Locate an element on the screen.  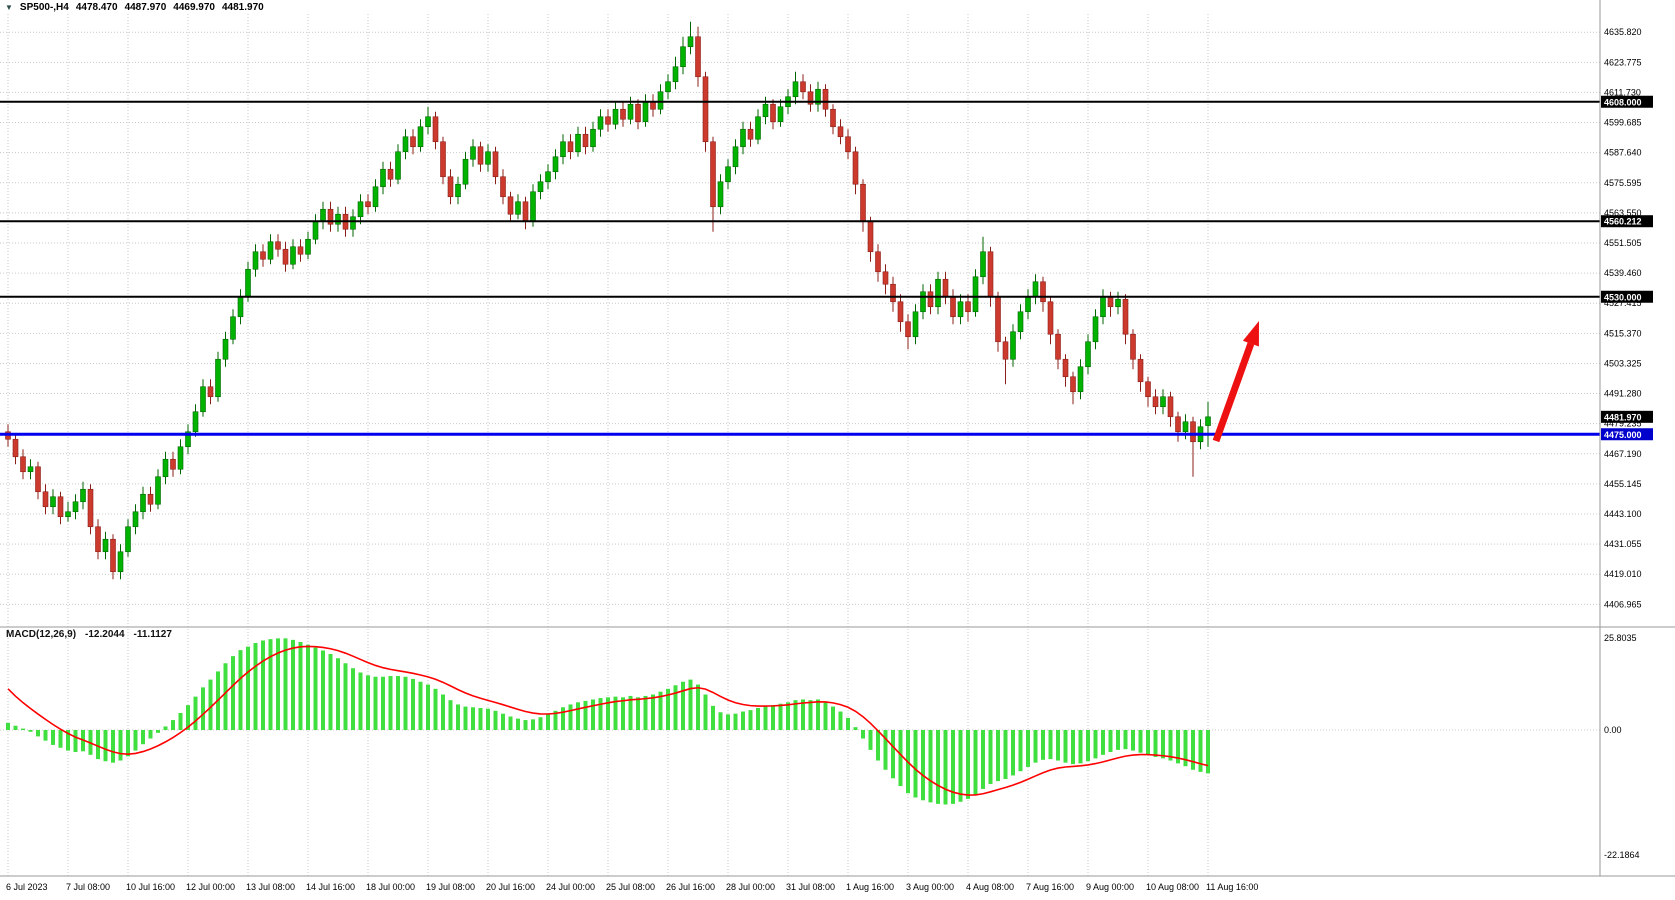
time-axis-label: 20 Jul 16:00 is located at coordinates (510, 887).